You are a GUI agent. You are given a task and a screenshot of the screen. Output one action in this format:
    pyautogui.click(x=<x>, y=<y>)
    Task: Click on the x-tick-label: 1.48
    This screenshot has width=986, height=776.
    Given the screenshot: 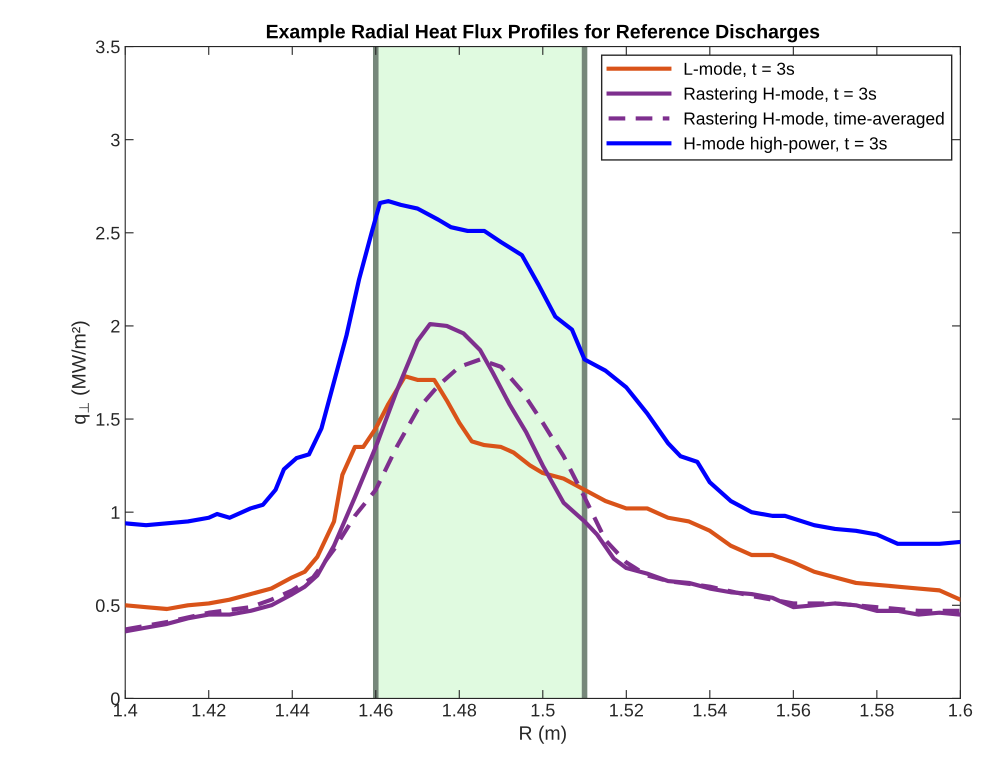 What is the action you would take?
    pyautogui.click(x=459, y=710)
    